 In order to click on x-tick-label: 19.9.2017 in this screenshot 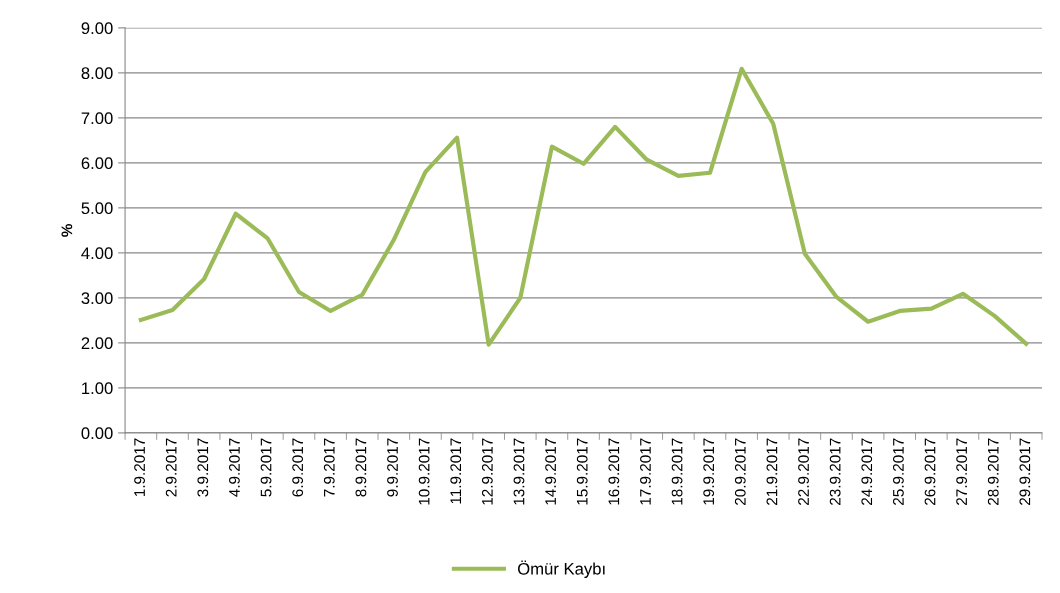, I will do `click(709, 471)`.